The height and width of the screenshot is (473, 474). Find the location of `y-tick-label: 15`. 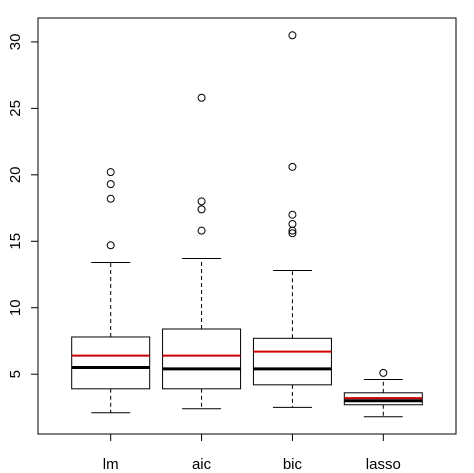

y-tick-label: 15 is located at coordinates (15, 241).